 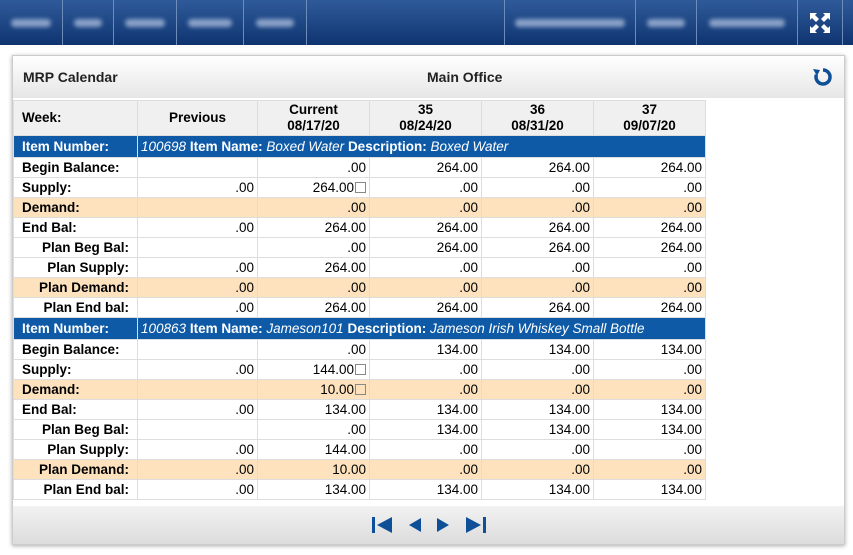 What do you see at coordinates (537, 125) in the screenshot?
I see `column-date: 08/31/20` at bounding box center [537, 125].